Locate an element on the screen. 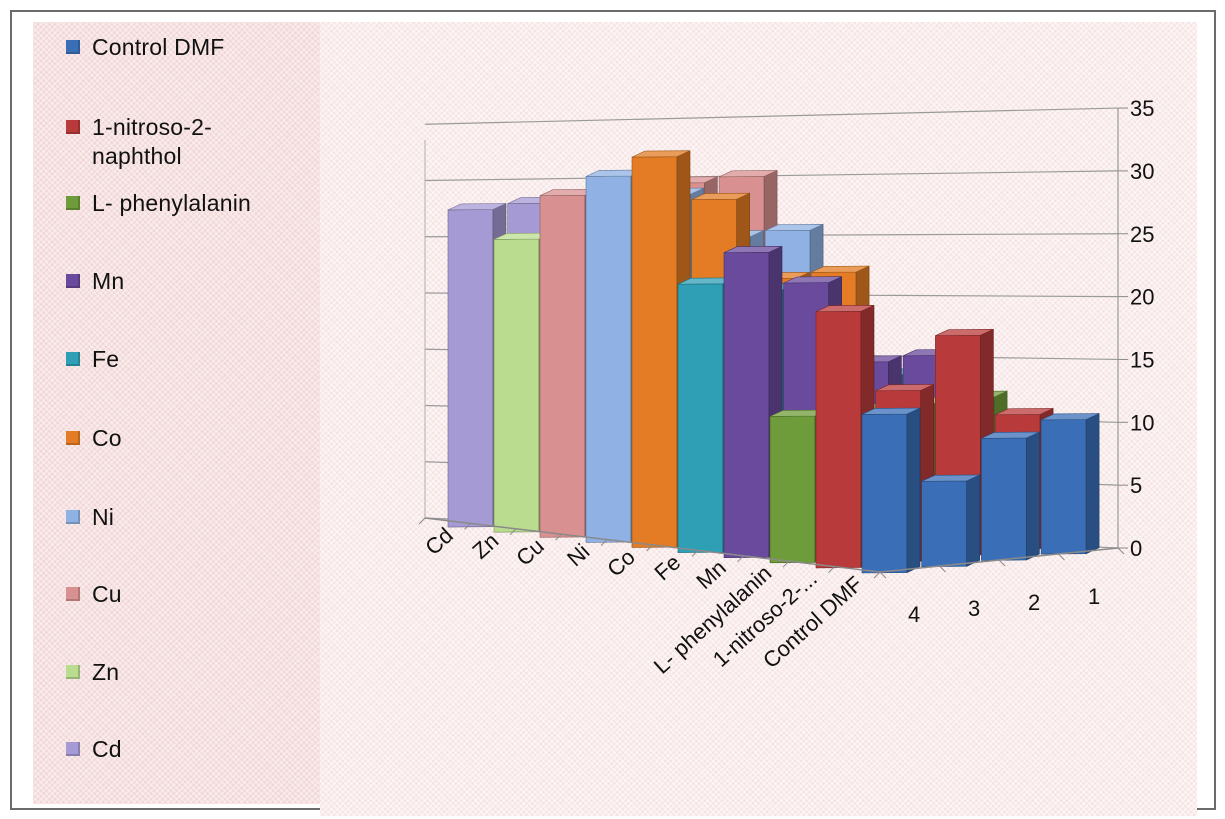 The image size is (1225, 819). legend-label: Cd is located at coordinates (107, 749).